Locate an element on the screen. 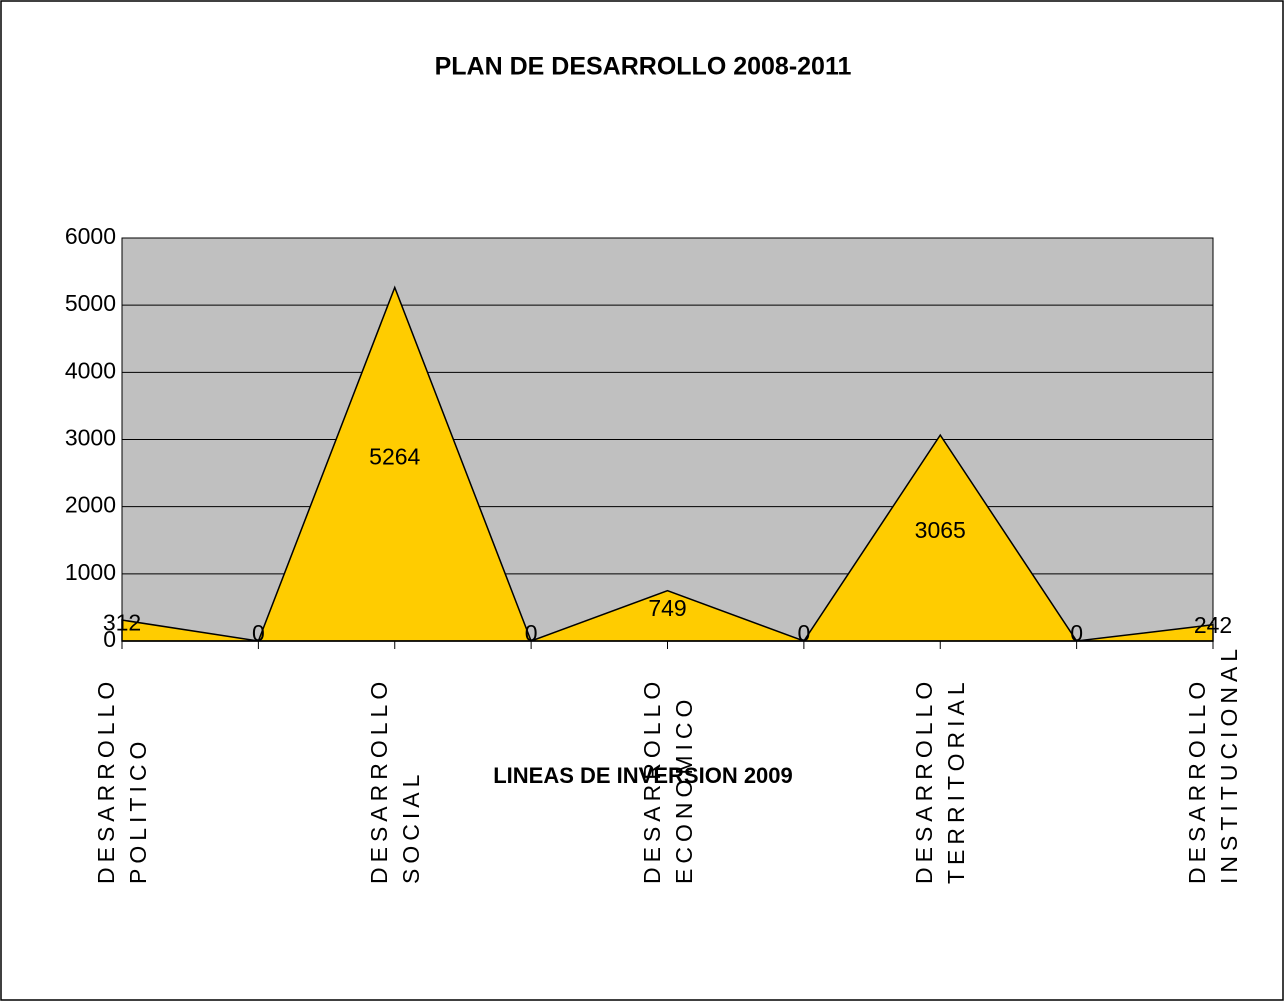 This screenshot has width=1285, height=1002. data-label: 749 is located at coordinates (667, 608).